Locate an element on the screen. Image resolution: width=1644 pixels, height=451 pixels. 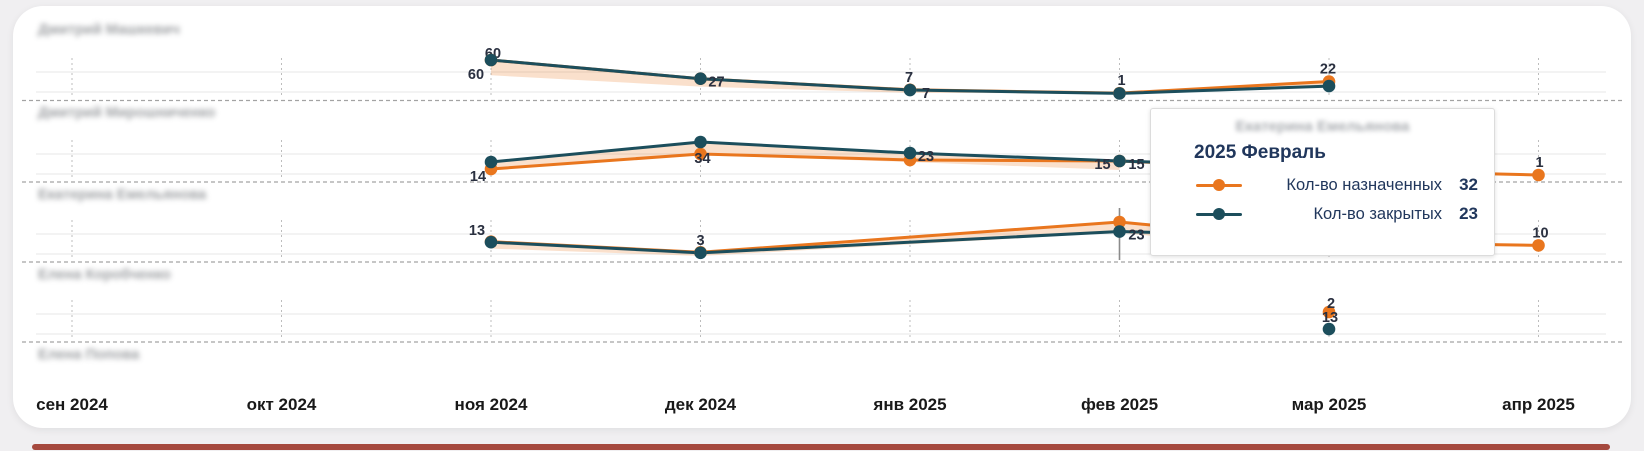
x-axis-label: янв 2025 is located at coordinates (909, 404).